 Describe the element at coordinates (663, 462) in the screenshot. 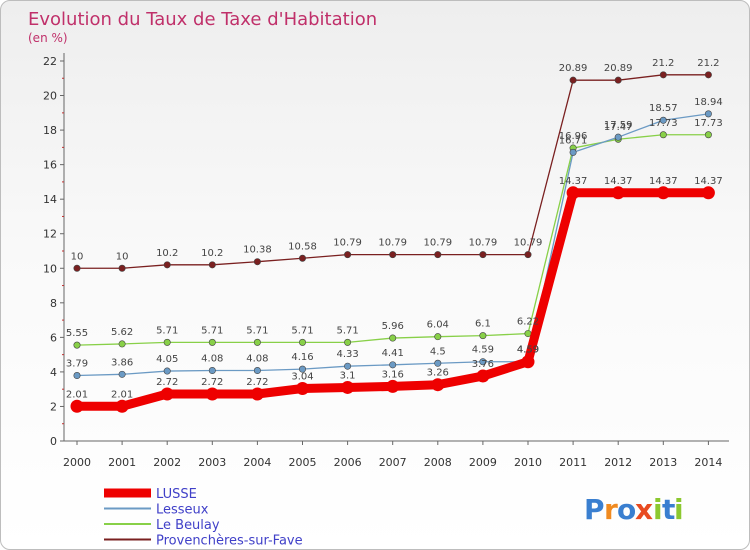

I see `x-tick-label: 2013` at that location.